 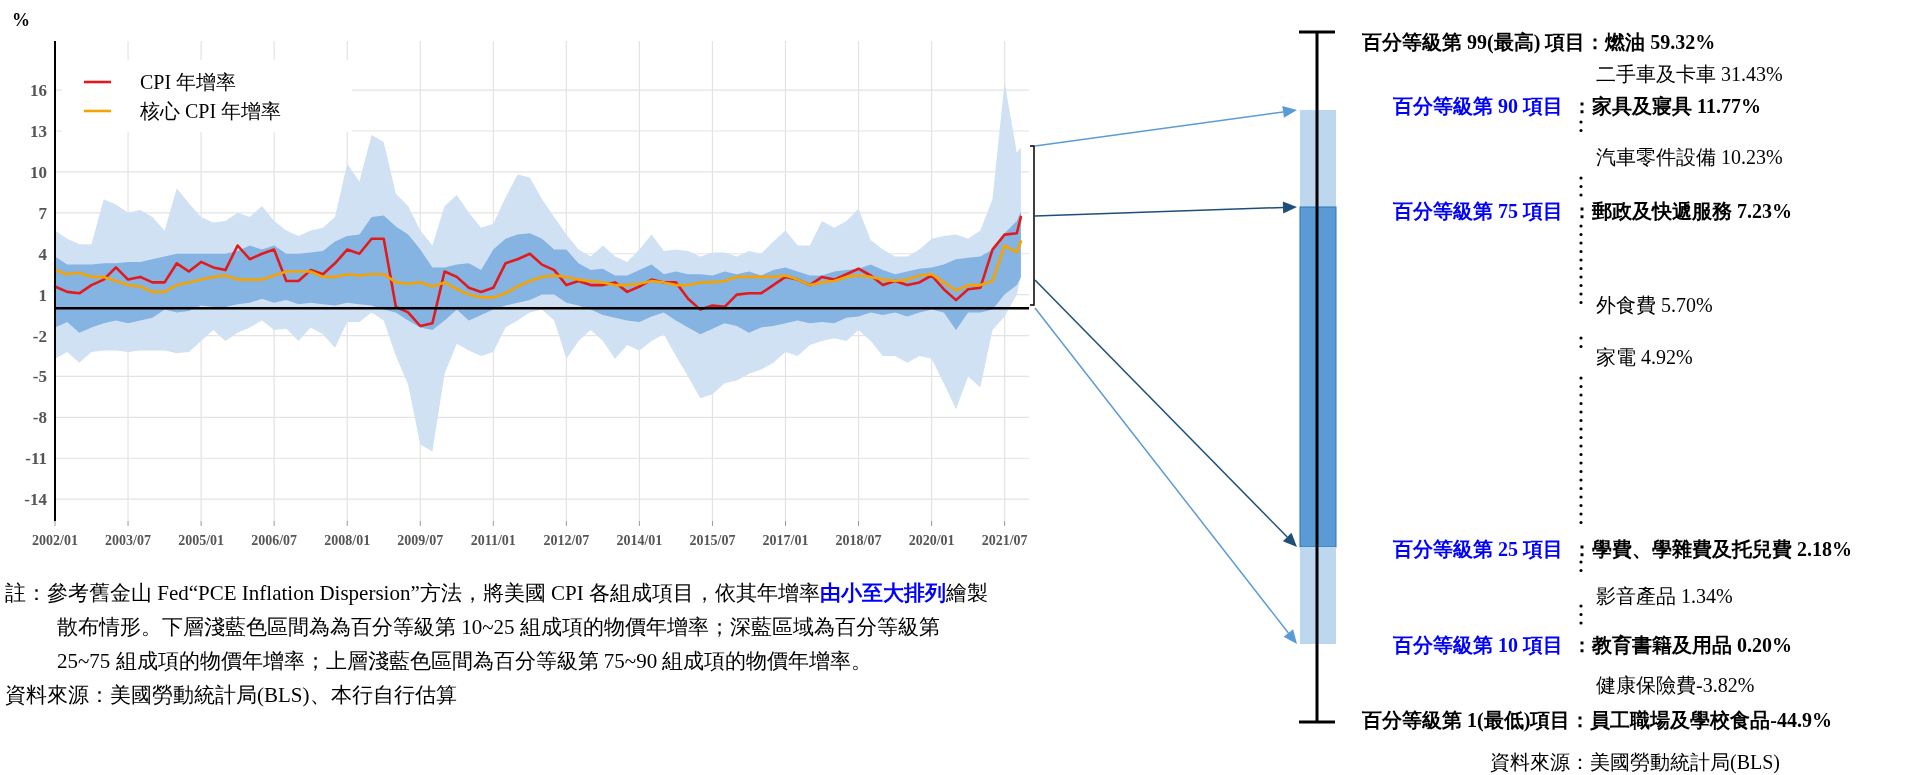 I want to click on text: 百分等級第 1(最低)項目：員工職場及學校食品-44.9%, so click(x=1596, y=720).